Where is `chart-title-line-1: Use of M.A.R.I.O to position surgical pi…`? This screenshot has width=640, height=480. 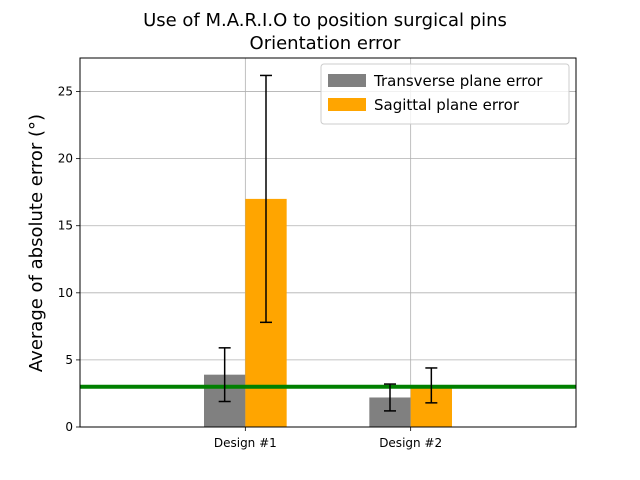 chart-title-line-1: Use of M.A.R.I.O to position surgical pi… is located at coordinates (325, 20).